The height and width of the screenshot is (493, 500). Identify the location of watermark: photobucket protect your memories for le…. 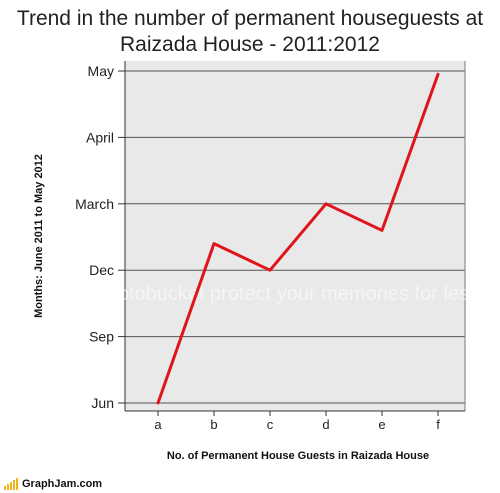
(289, 294).